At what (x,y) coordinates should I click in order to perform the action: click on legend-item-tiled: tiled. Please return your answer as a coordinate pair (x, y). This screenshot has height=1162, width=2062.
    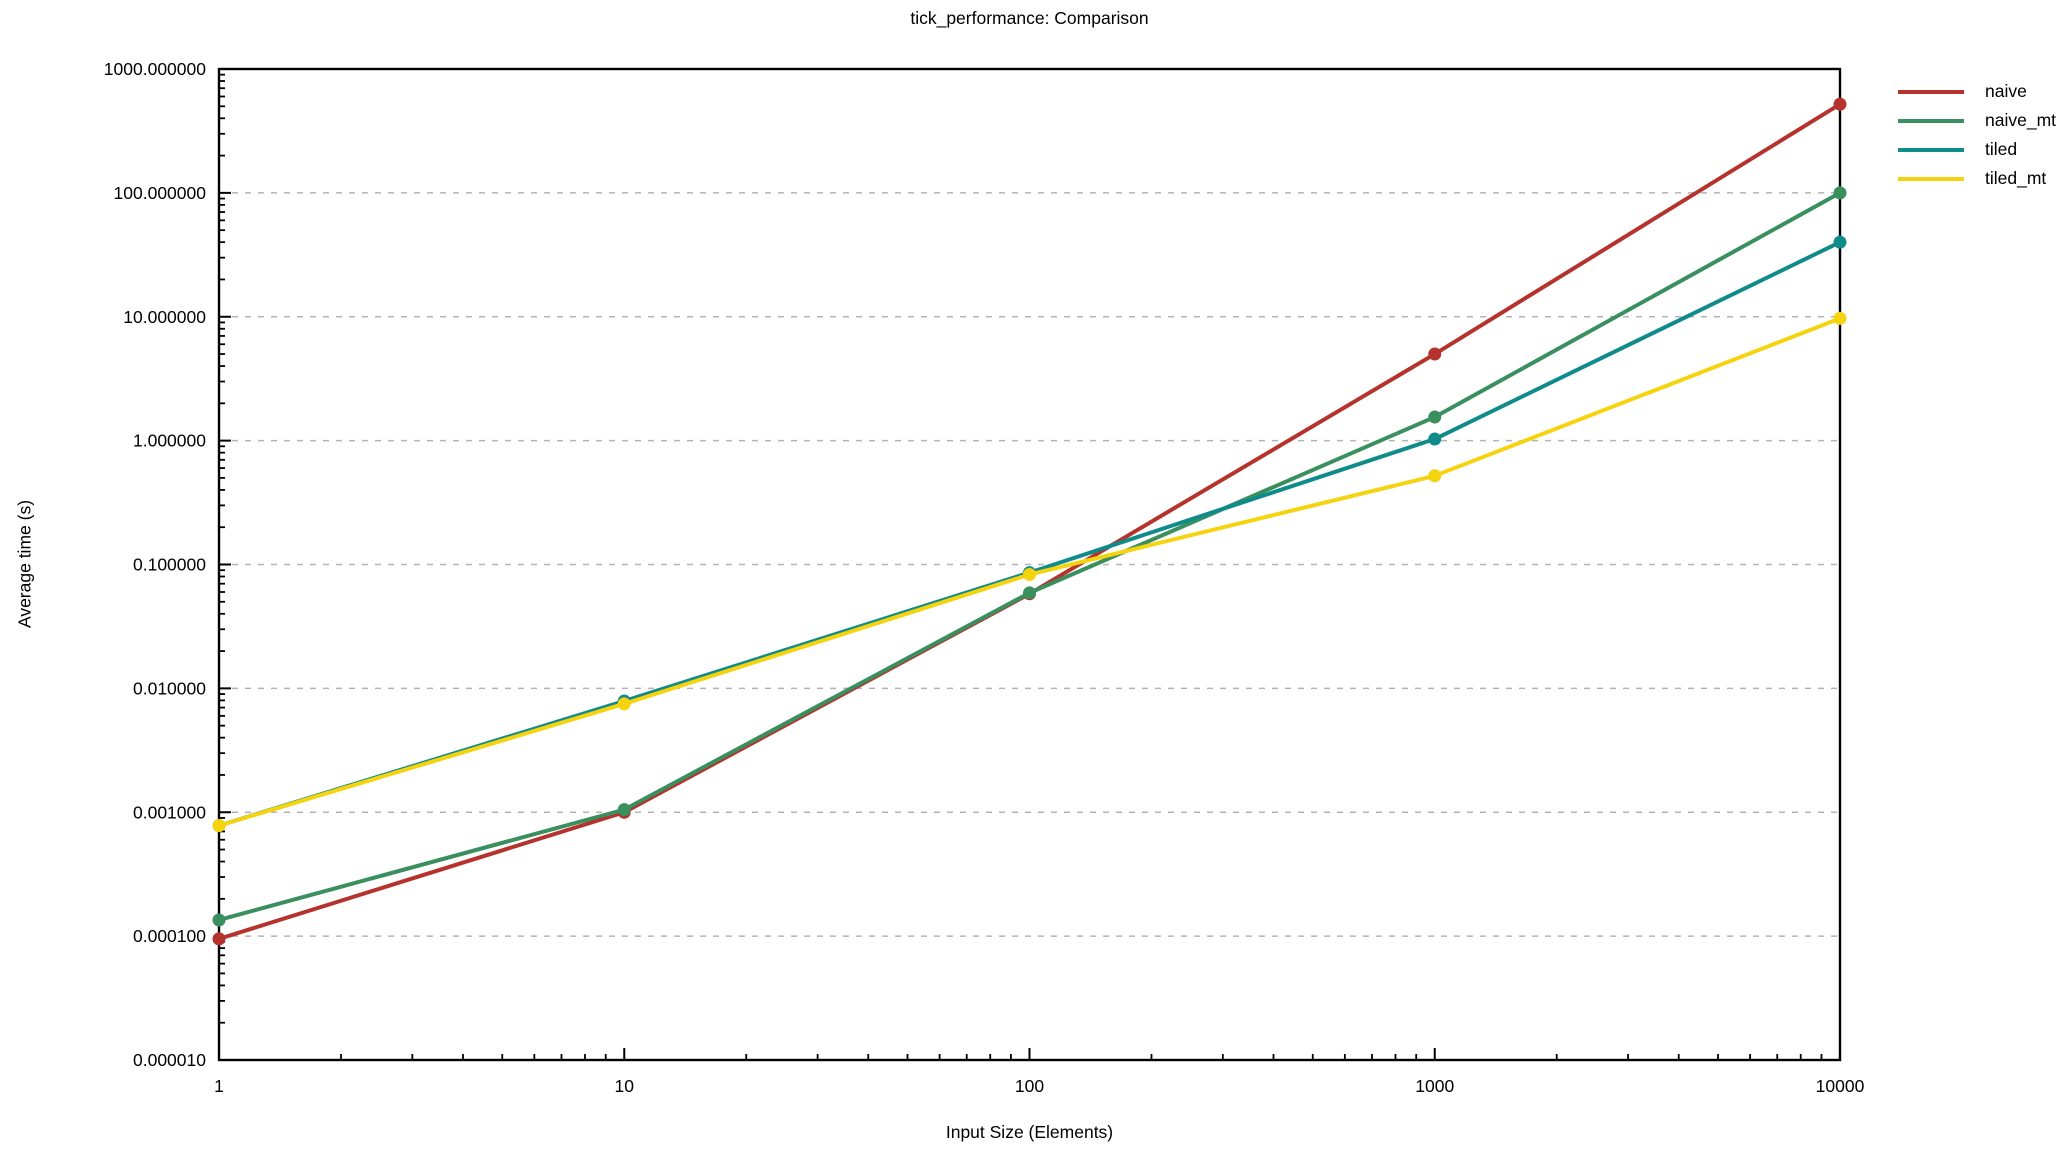
    Looking at the image, I should click on (1977, 149).